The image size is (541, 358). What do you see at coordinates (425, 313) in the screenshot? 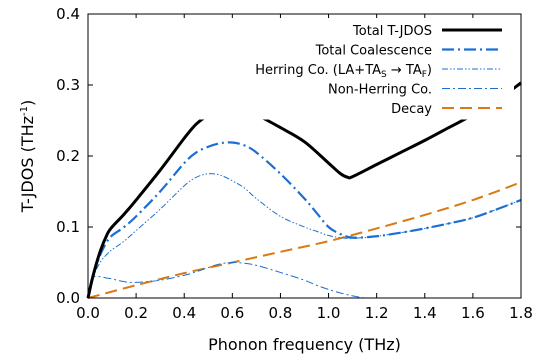
I see `x-tick-label: 1.4` at bounding box center [425, 313].